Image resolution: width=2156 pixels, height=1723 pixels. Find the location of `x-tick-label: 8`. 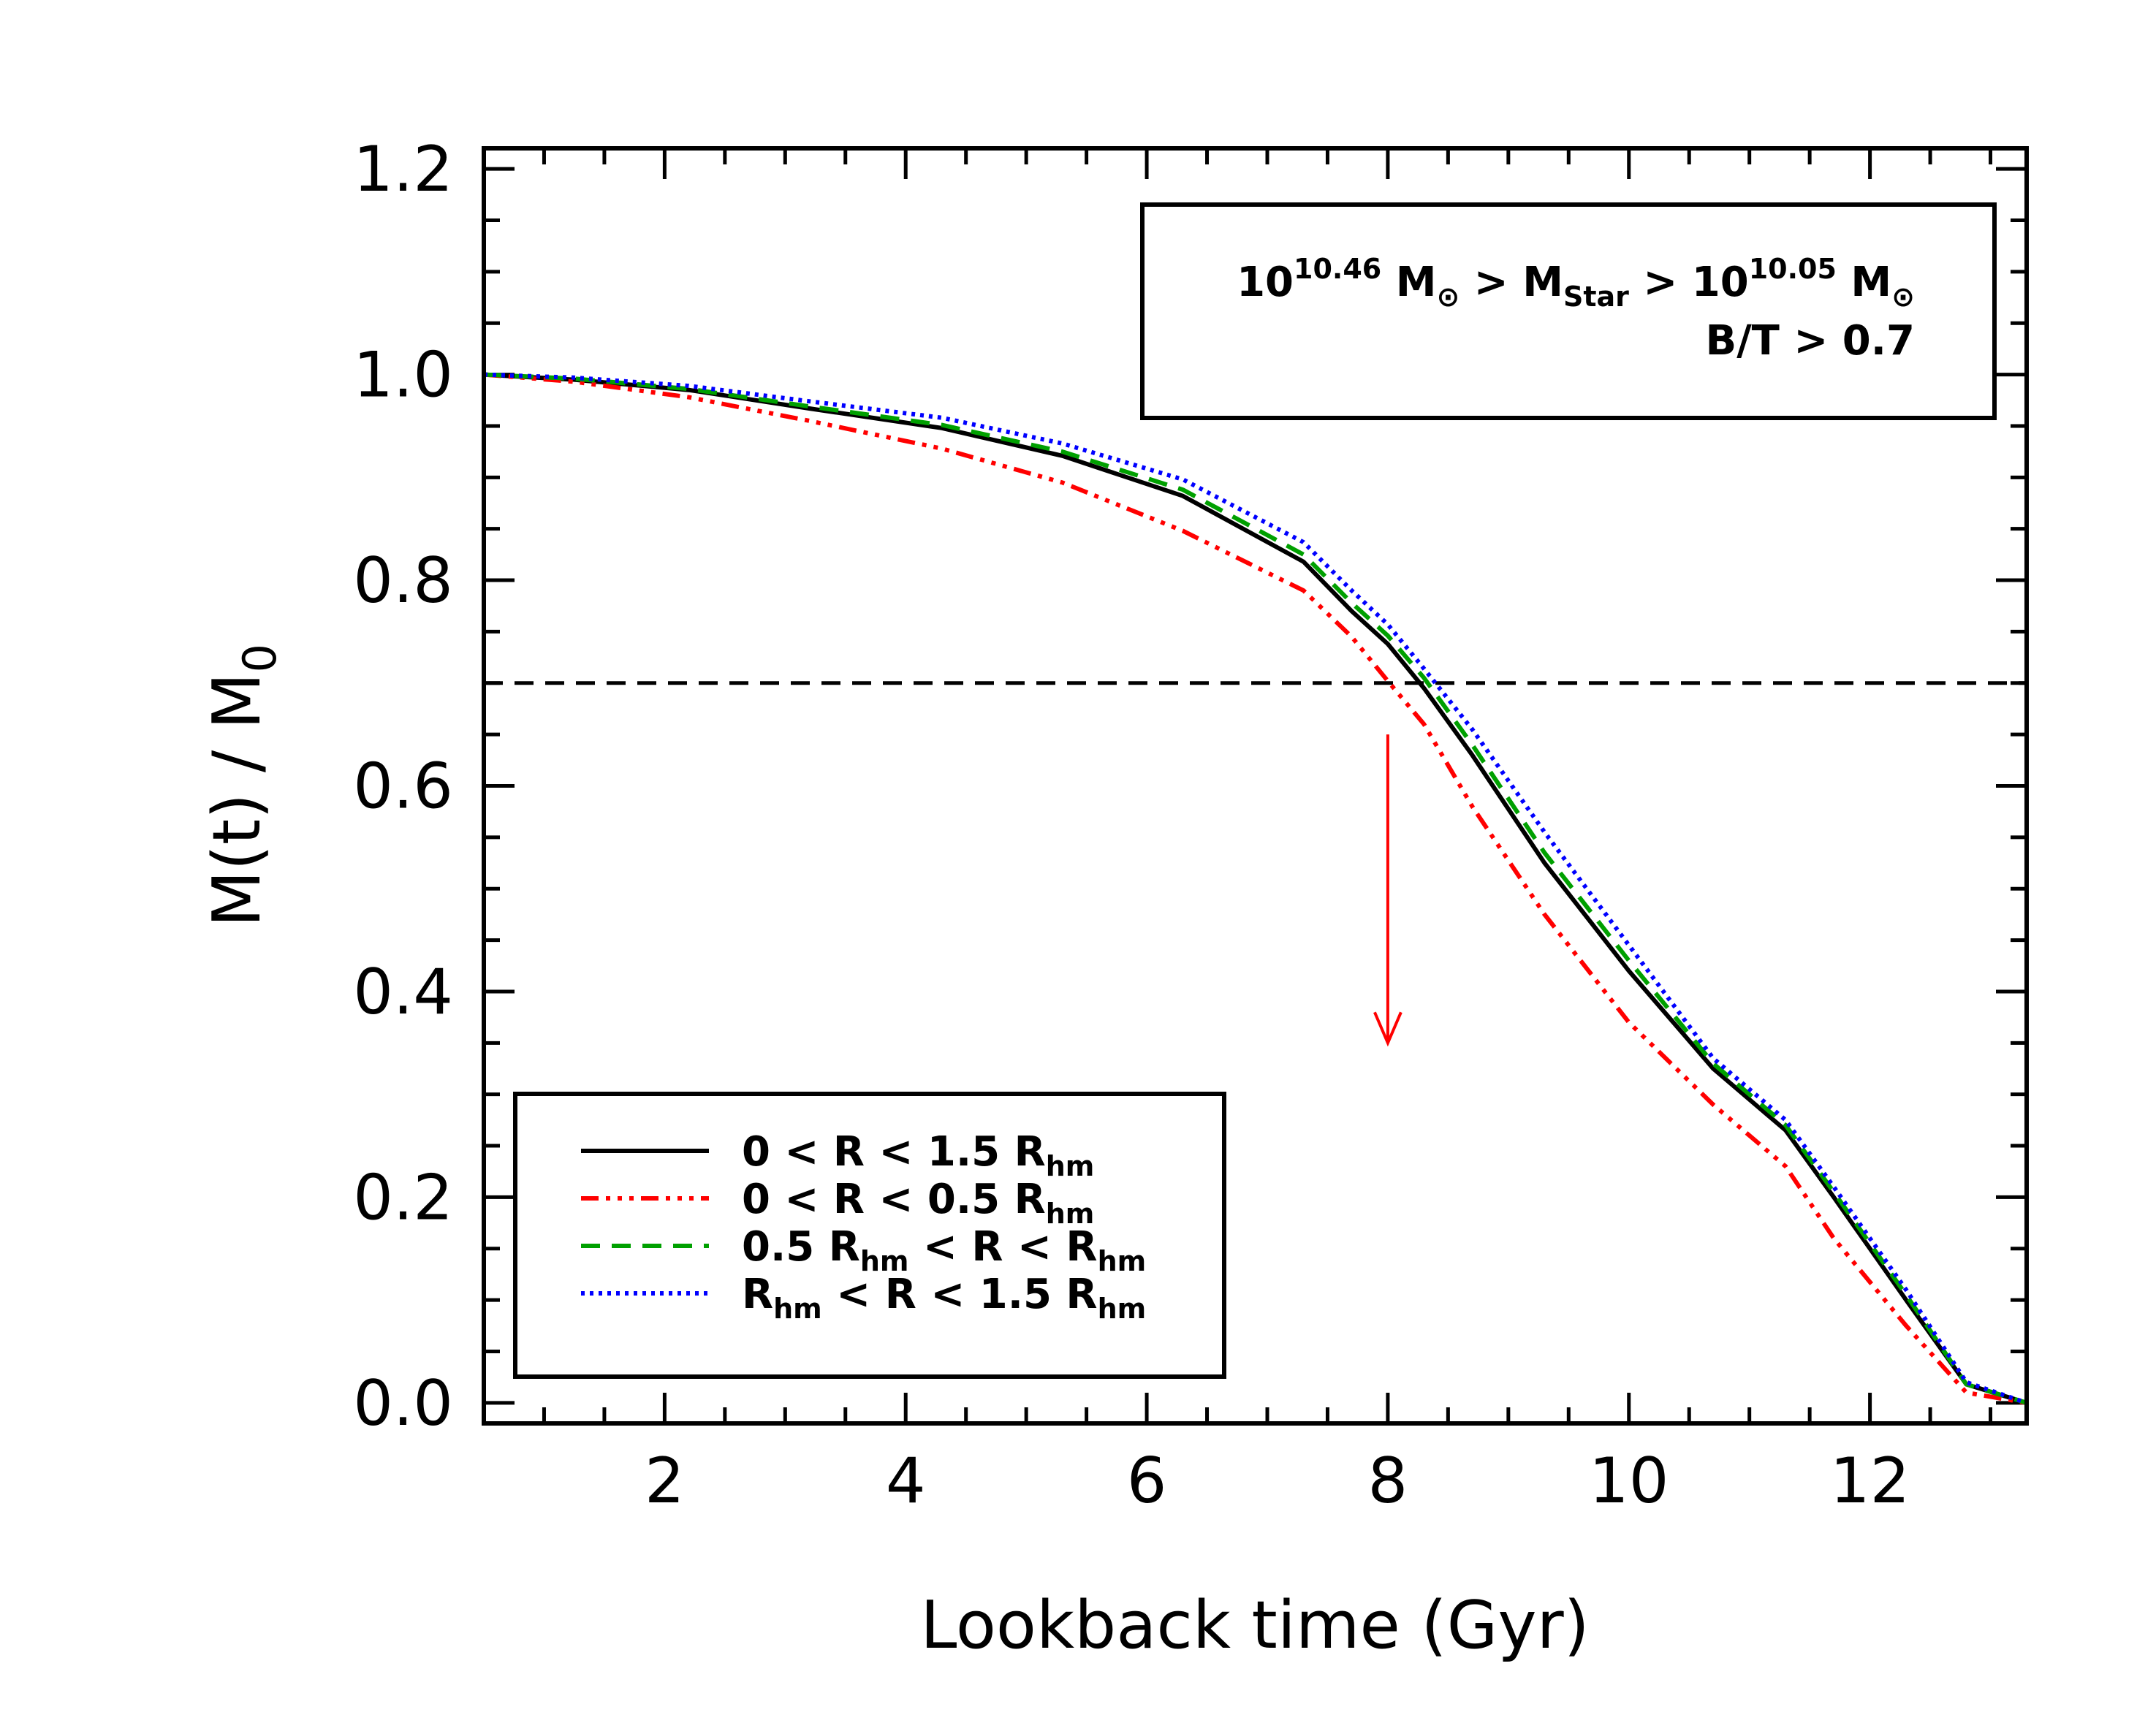

x-tick-label: 8 is located at coordinates (1388, 1481).